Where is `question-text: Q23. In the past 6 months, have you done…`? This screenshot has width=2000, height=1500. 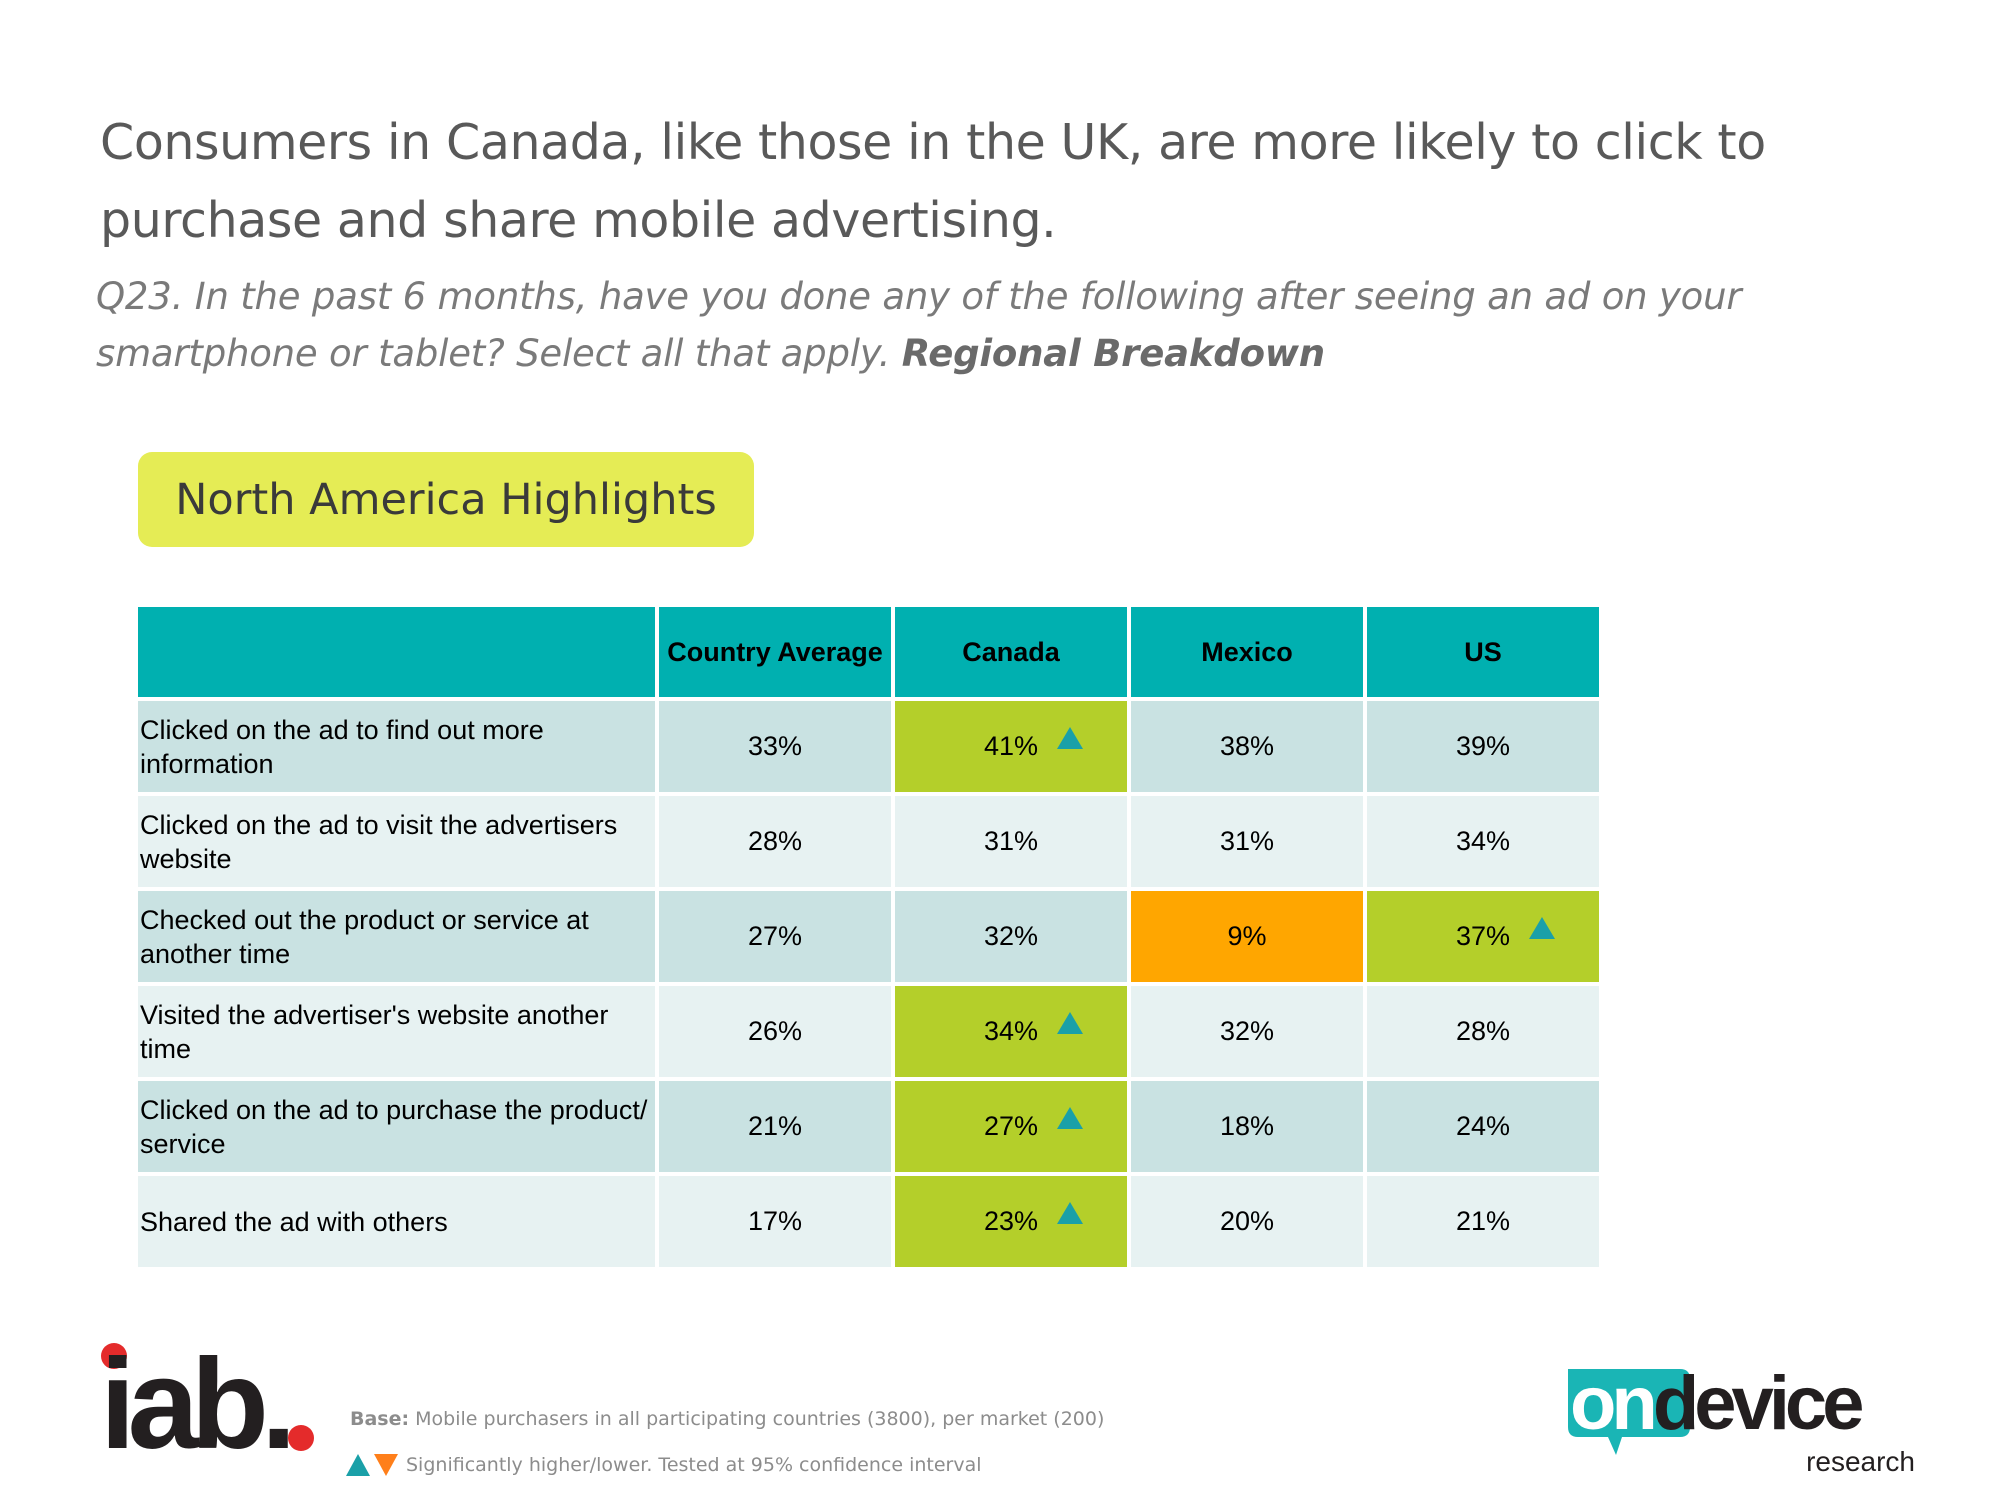 question-text: Q23. In the past 6 months, have you done… is located at coordinates (919, 325).